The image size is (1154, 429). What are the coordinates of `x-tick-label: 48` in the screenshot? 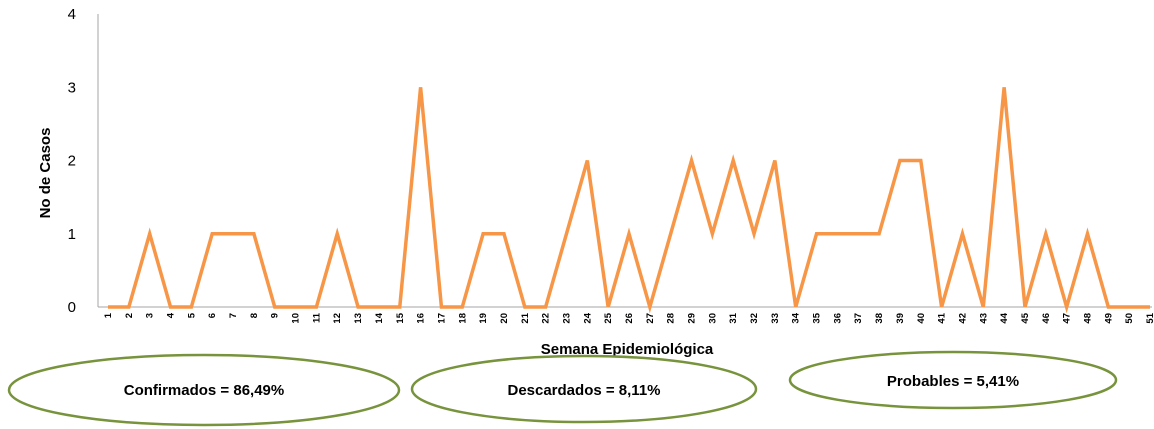 It's located at (1087, 318).